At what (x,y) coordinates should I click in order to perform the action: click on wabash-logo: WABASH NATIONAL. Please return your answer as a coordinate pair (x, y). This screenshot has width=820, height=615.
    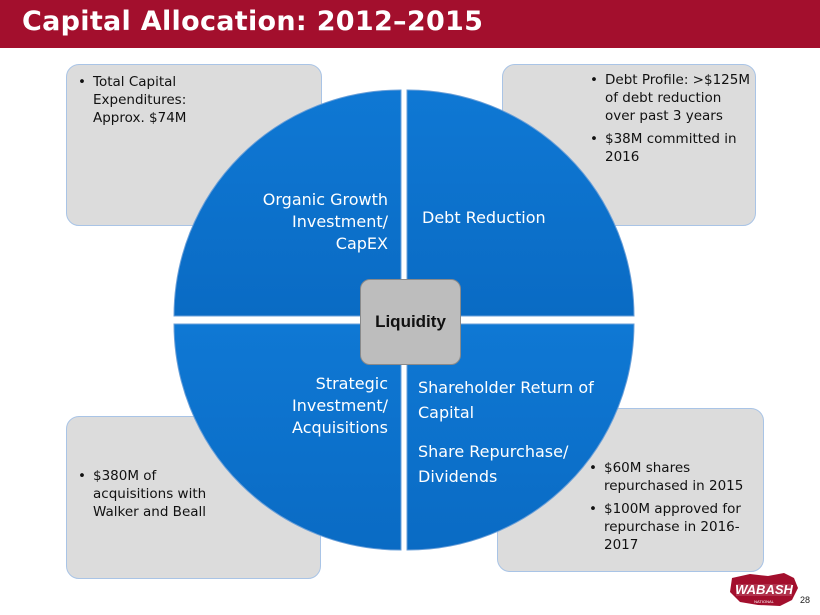
    Looking at the image, I should click on (764, 589).